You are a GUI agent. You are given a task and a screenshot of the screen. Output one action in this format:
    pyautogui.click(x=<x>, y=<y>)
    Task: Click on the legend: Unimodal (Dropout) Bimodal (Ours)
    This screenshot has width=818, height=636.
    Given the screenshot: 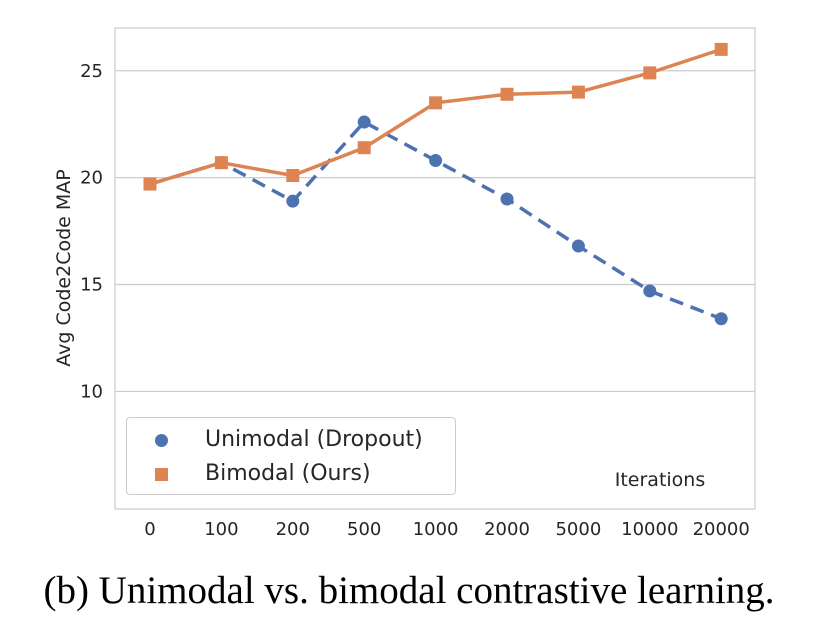 What is the action you would take?
    pyautogui.click(x=291, y=456)
    